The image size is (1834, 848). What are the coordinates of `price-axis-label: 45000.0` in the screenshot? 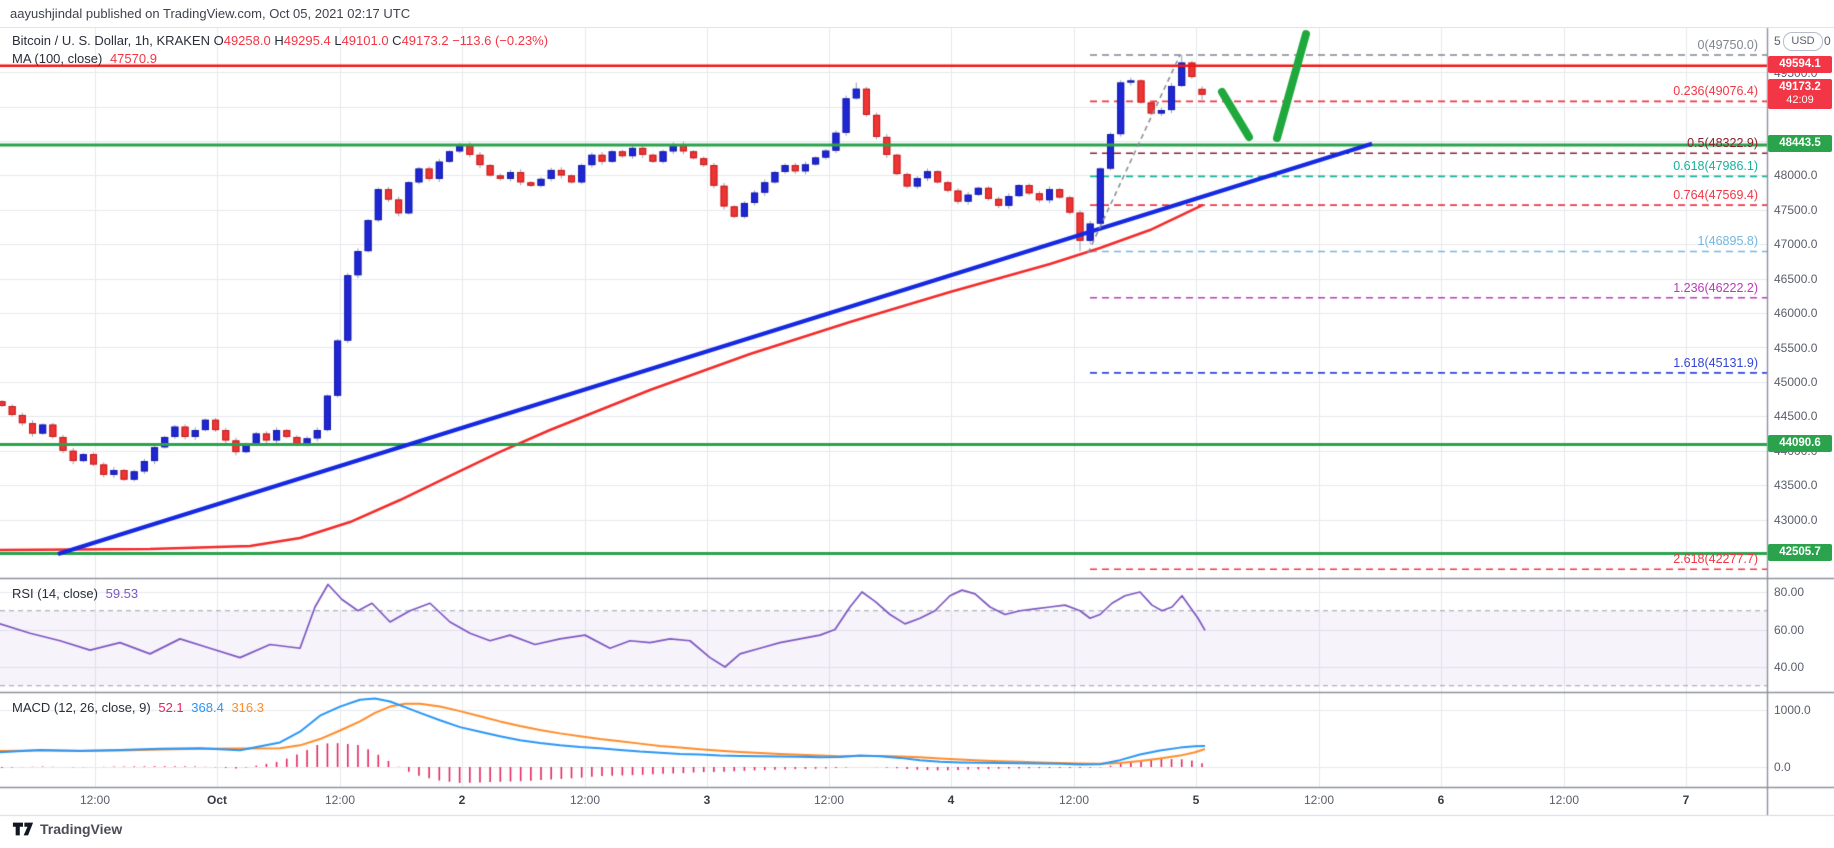 It's located at (1796, 381).